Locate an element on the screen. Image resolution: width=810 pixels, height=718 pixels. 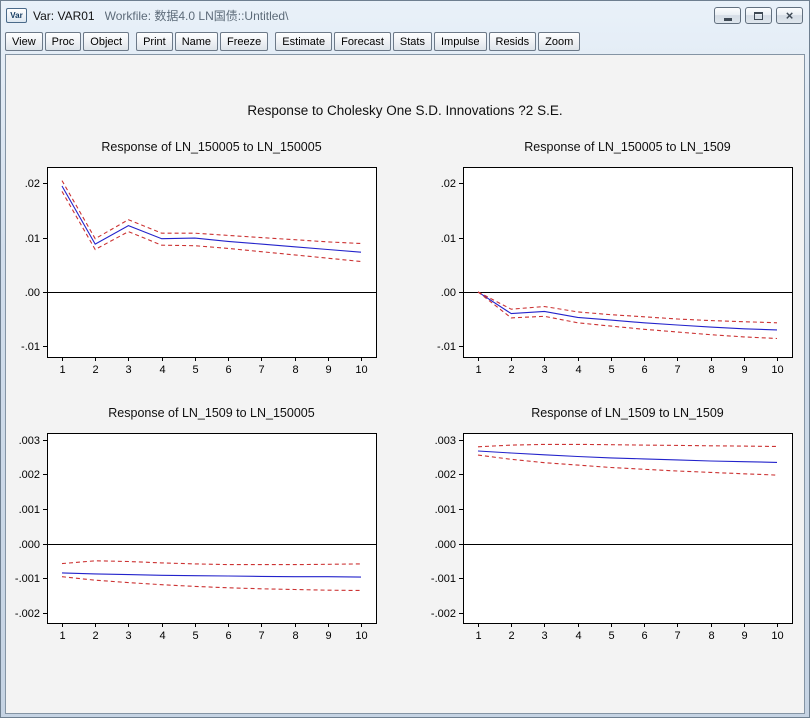
var-object-icon: Var is located at coordinates (16, 15).